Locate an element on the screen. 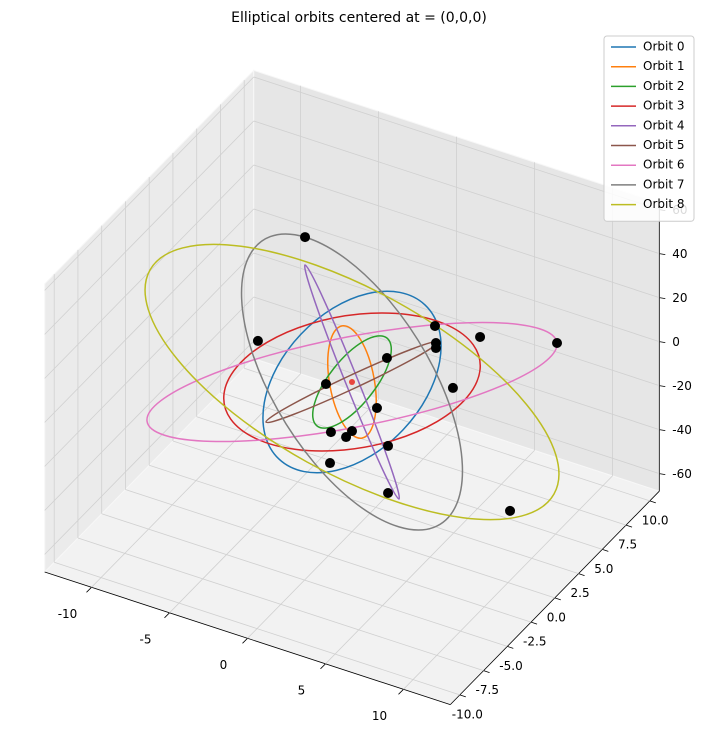  x-tick-label: -5 is located at coordinates (146, 639).